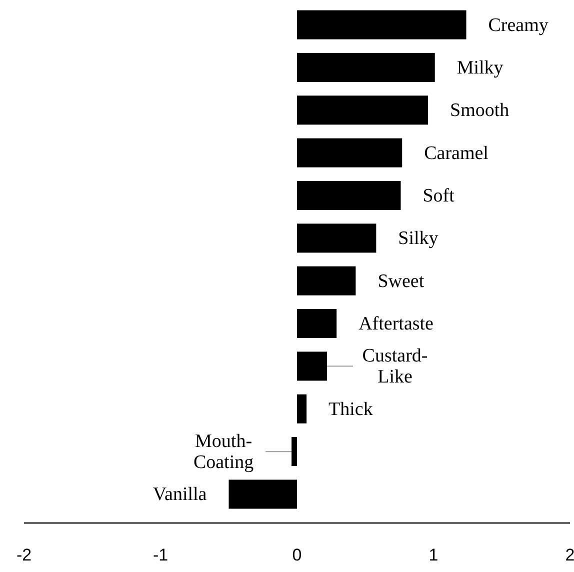 The height and width of the screenshot is (572, 574). Describe the element at coordinates (180, 494) in the screenshot. I see `y-tick-label: Vanilla` at that location.